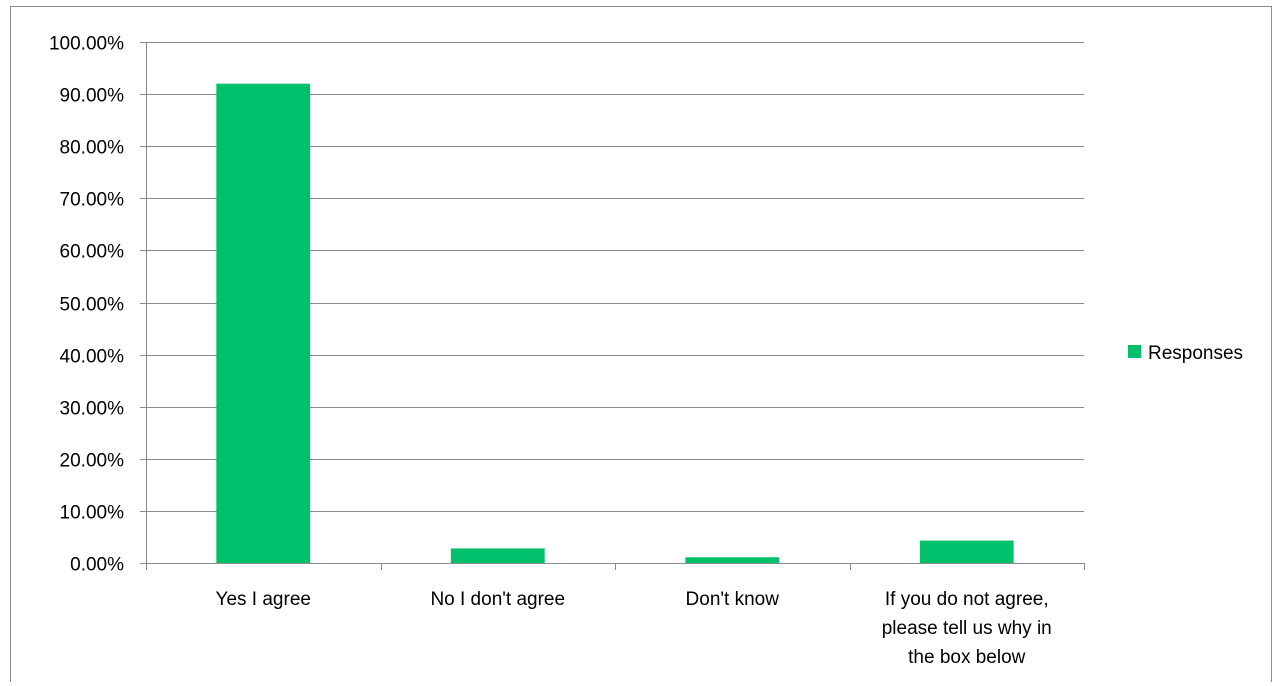  Describe the element at coordinates (92, 513) in the screenshot. I see `y-tick-label: 10.00%` at that location.